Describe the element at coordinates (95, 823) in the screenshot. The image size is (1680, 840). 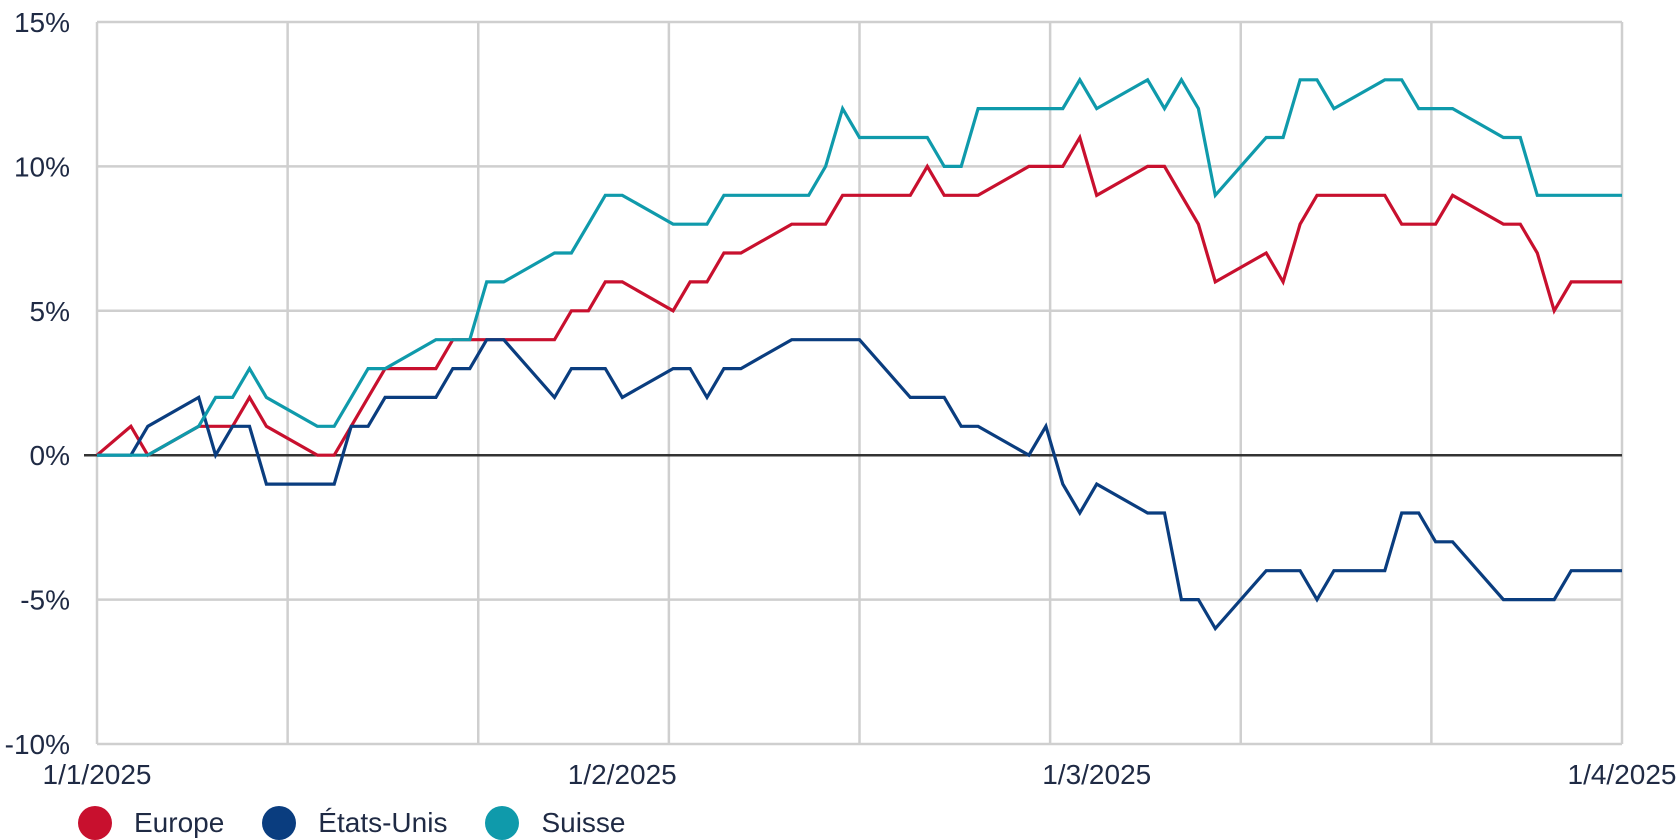
I see `legend-swatch-europe` at that location.